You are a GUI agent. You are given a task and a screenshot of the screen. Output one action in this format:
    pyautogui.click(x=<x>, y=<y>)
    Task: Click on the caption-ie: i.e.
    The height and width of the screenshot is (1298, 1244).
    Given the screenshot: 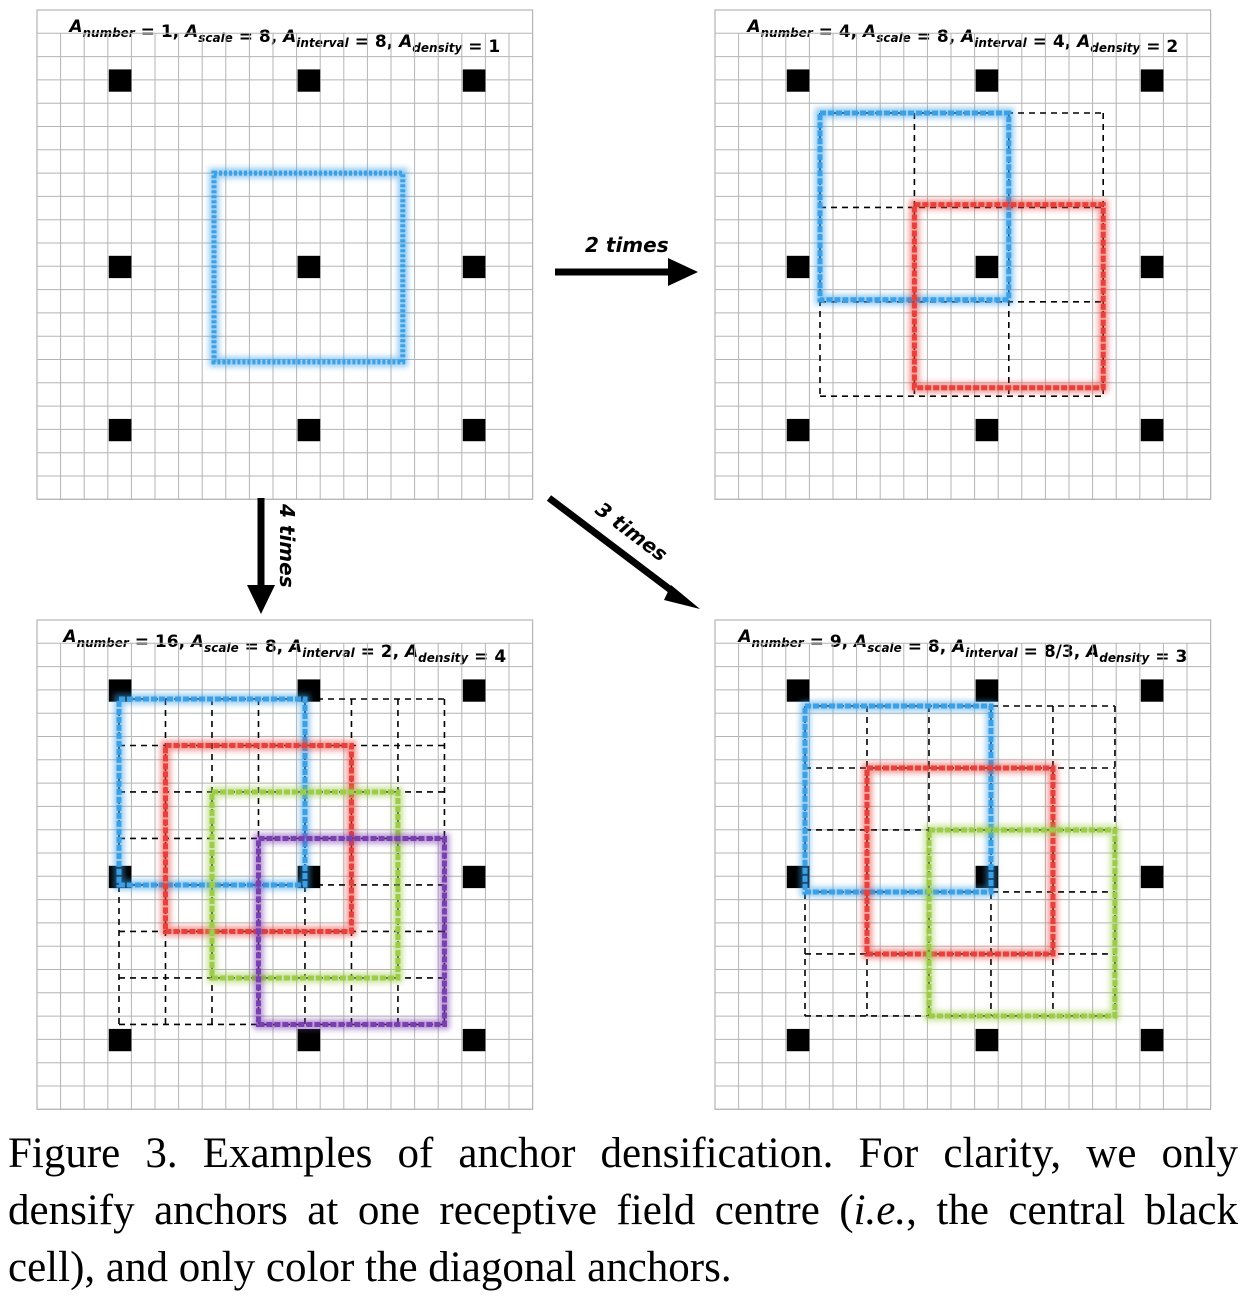 What is the action you would take?
    pyautogui.click(x=880, y=1210)
    